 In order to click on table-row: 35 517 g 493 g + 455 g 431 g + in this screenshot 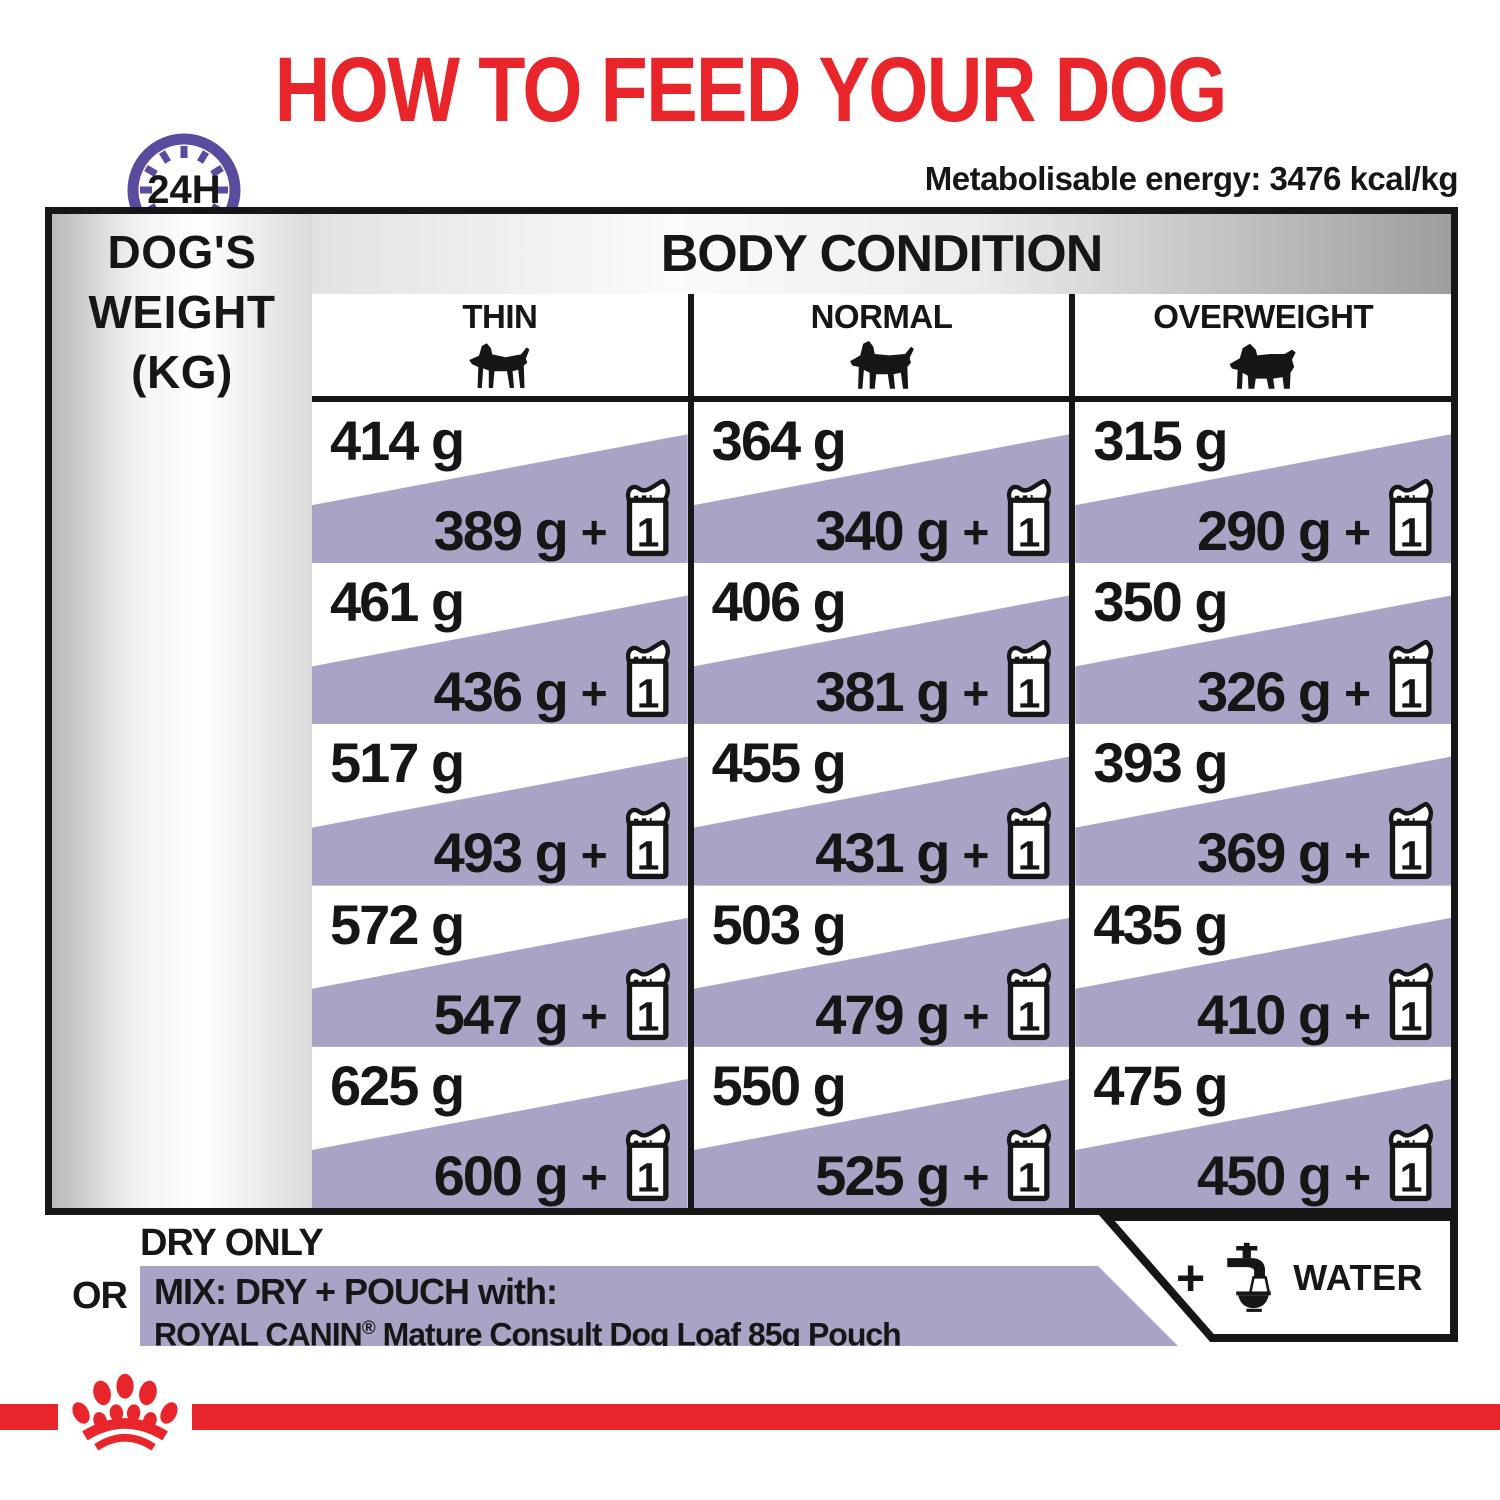, I will do `click(752, 805)`.